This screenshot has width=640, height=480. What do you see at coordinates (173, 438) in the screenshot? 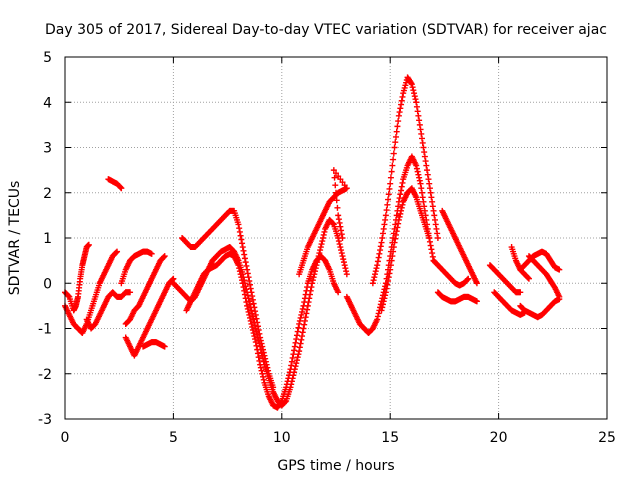
I see `x-tick-label: 5` at bounding box center [173, 438].